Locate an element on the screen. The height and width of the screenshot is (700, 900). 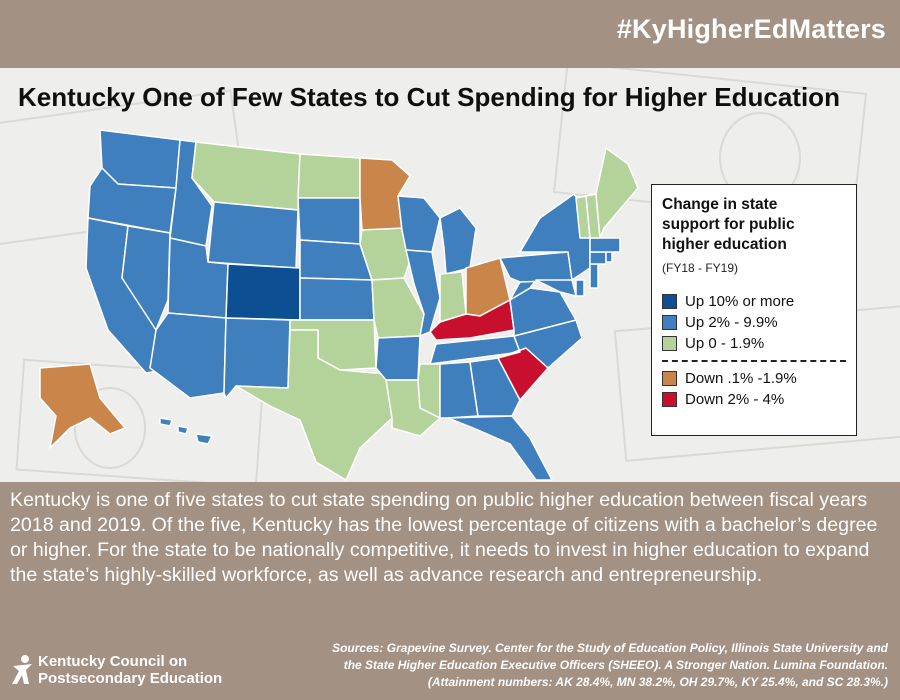
person-logo-icon is located at coordinates (22, 669).